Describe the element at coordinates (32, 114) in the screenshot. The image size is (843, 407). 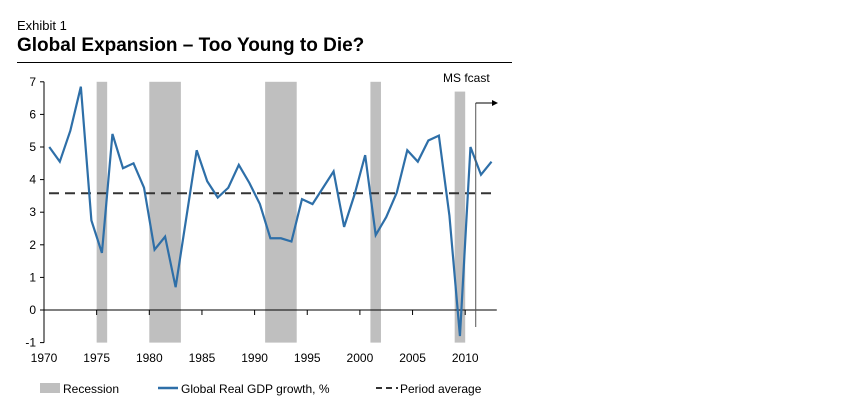
I see `y-tick-label: 6` at that location.